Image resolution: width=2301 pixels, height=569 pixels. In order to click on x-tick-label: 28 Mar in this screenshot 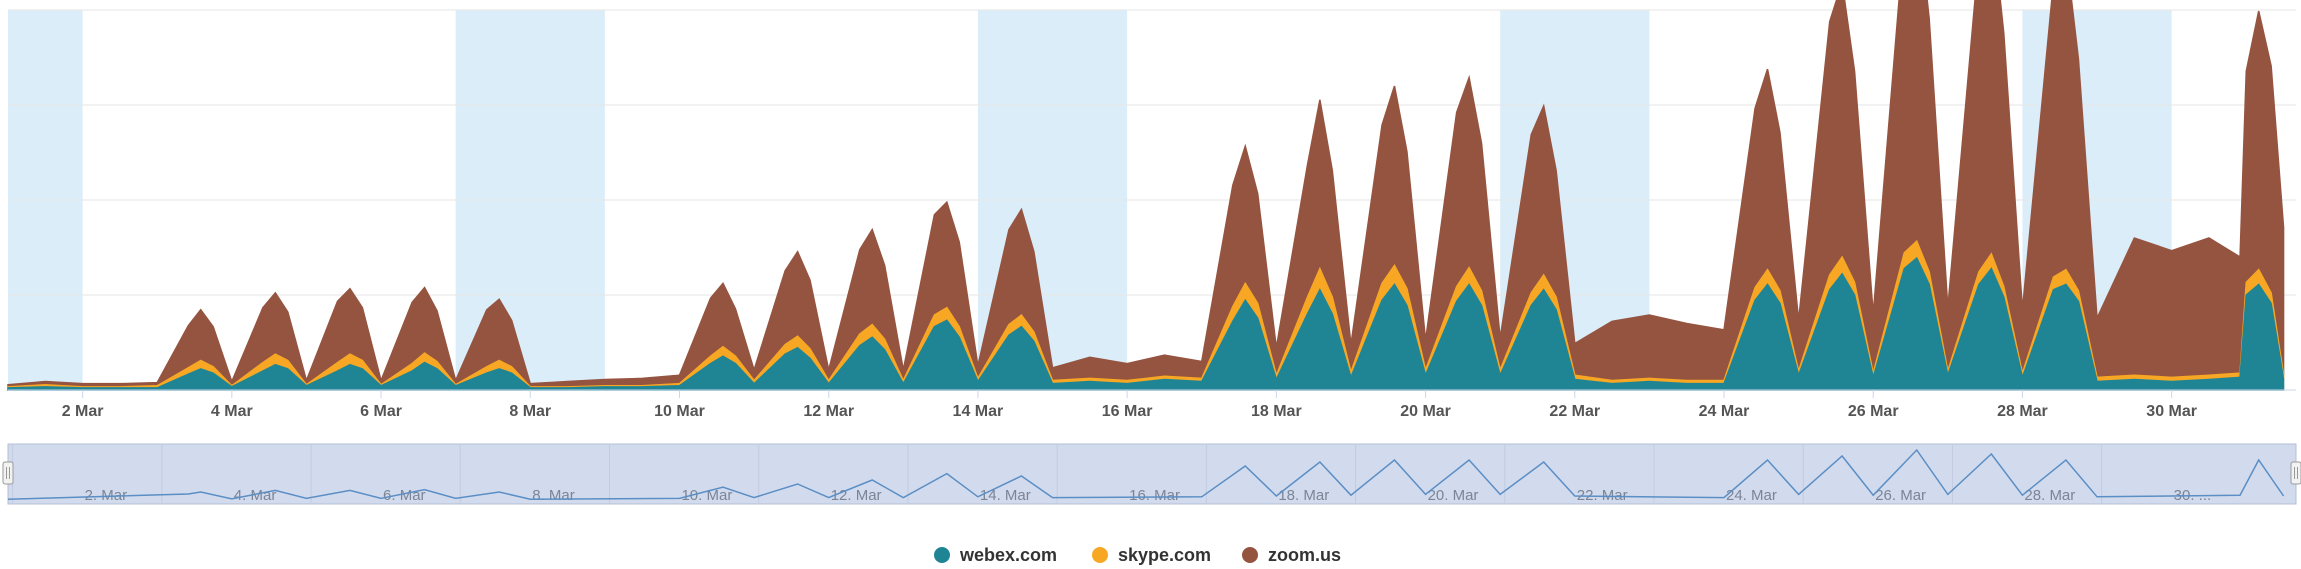, I will do `click(2022, 411)`.